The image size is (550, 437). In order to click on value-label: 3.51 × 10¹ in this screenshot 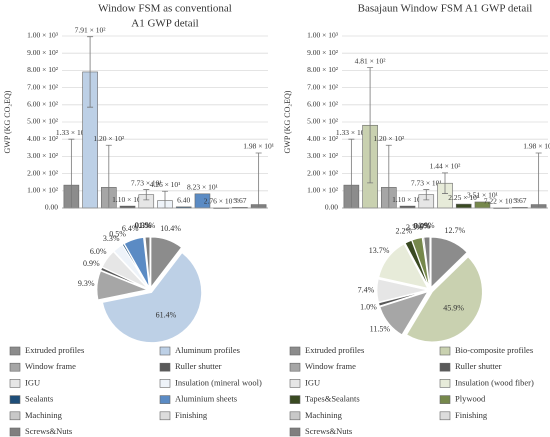, I will do `click(482, 195)`.